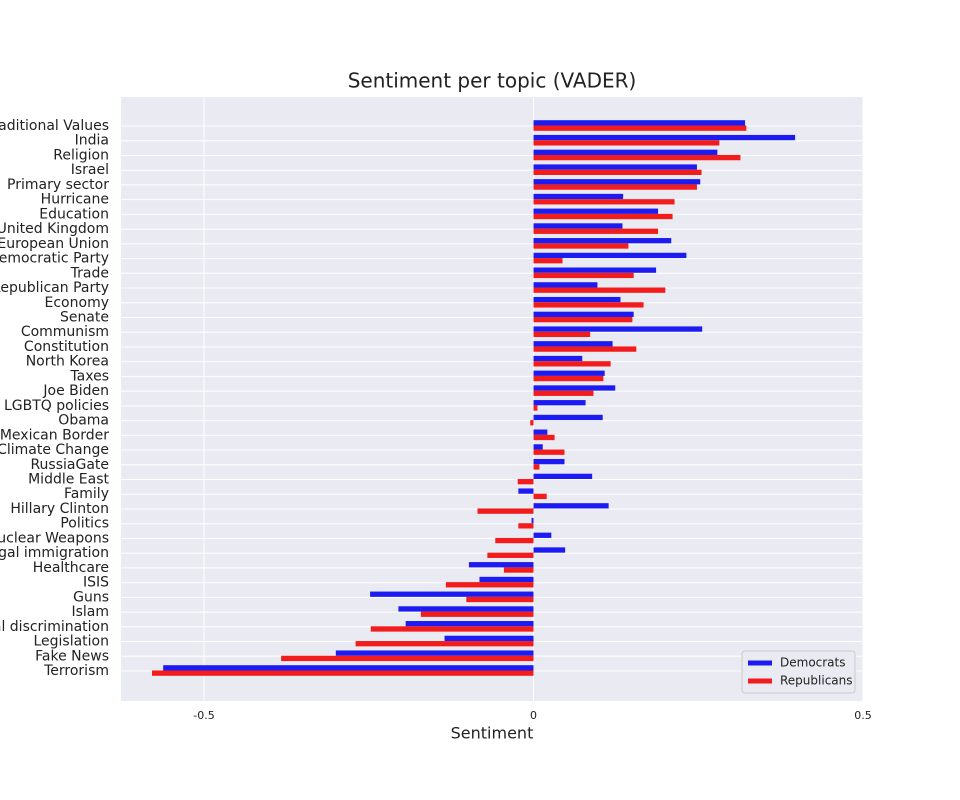  Describe the element at coordinates (58, 185) in the screenshot. I see `y-tick-label: Primary sector` at that location.